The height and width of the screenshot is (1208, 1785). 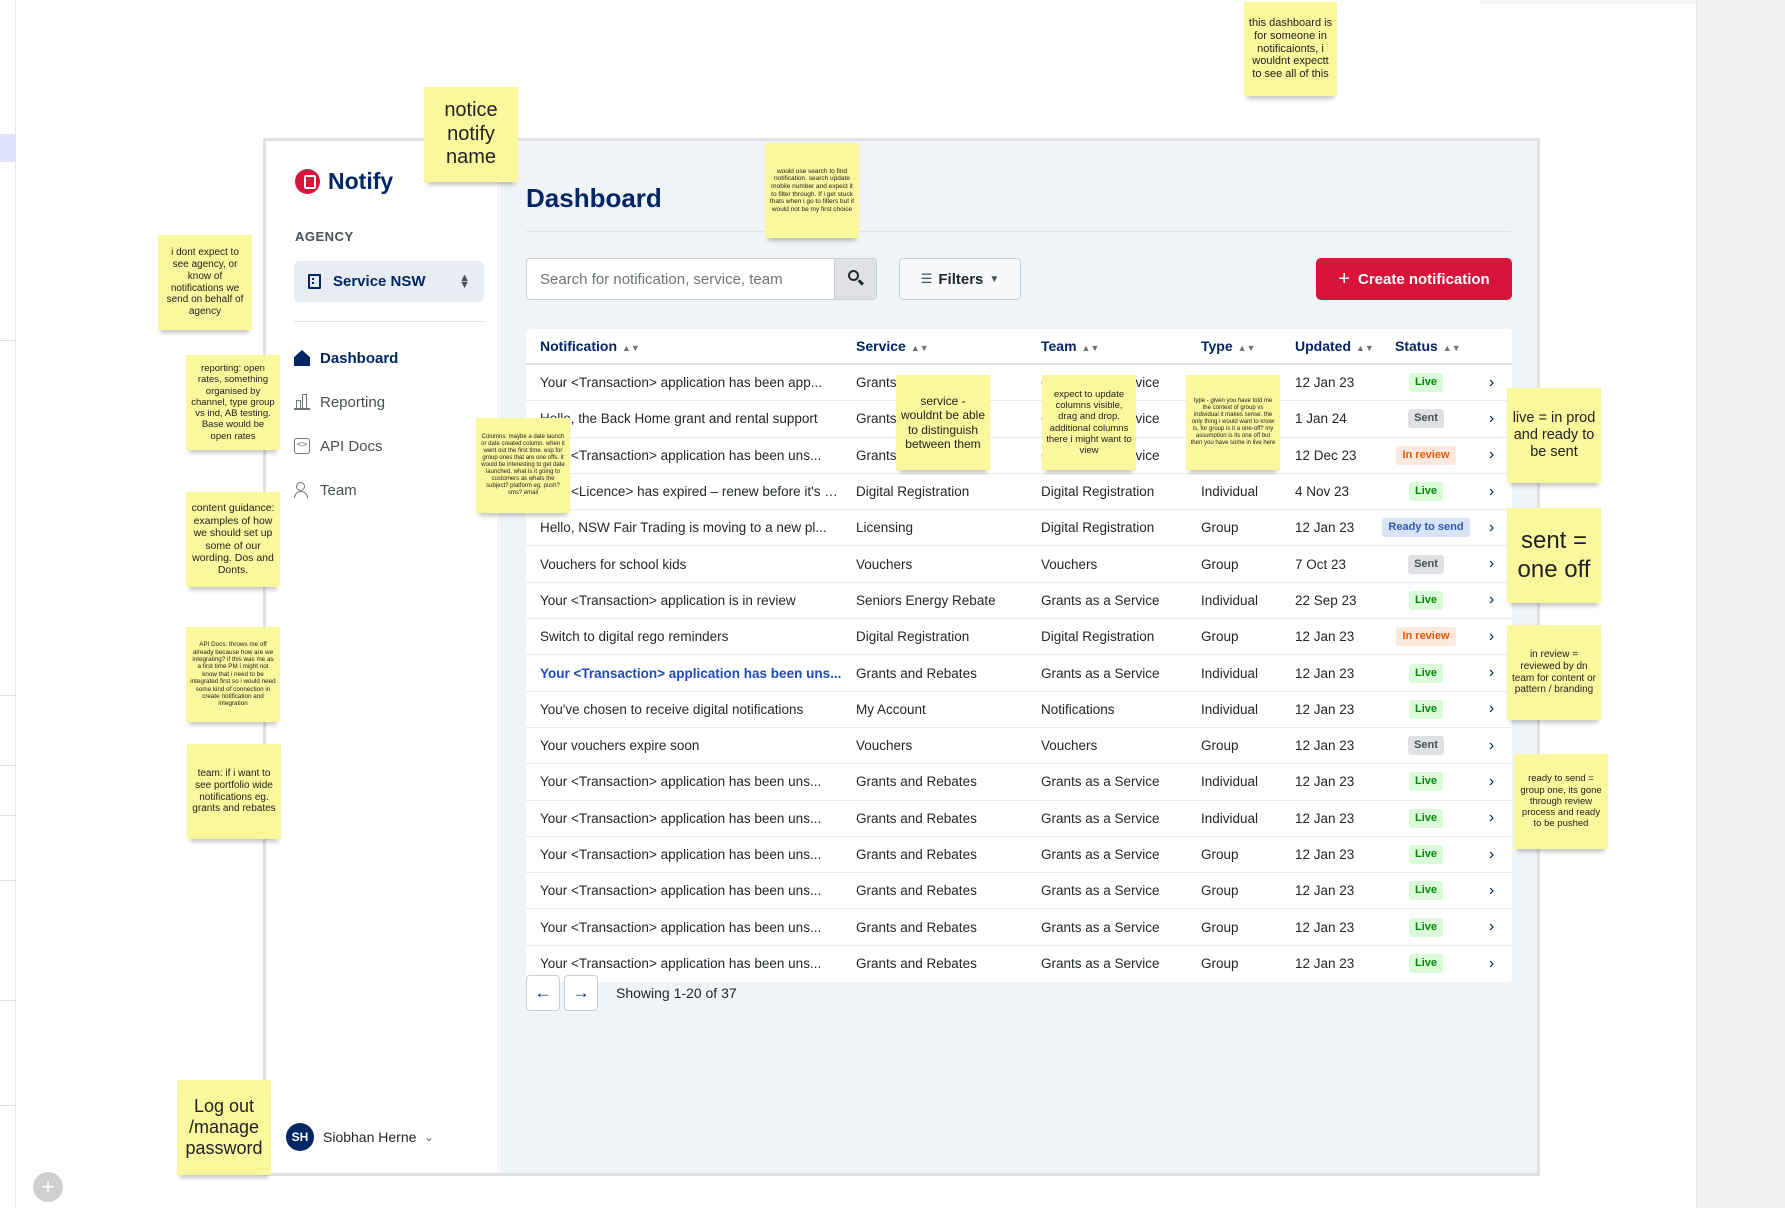 I want to click on type-cell: Individual, so click(x=1230, y=818).